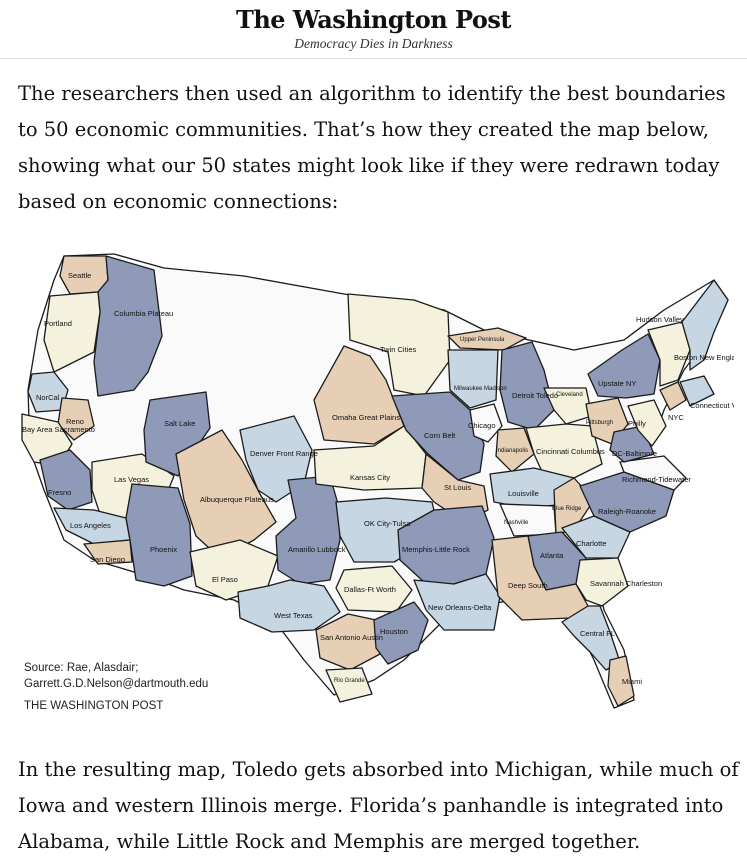 The width and height of the screenshot is (747, 860). Describe the element at coordinates (712, 405) in the screenshot. I see `label-connecticut: Connecticut Valley` at that location.